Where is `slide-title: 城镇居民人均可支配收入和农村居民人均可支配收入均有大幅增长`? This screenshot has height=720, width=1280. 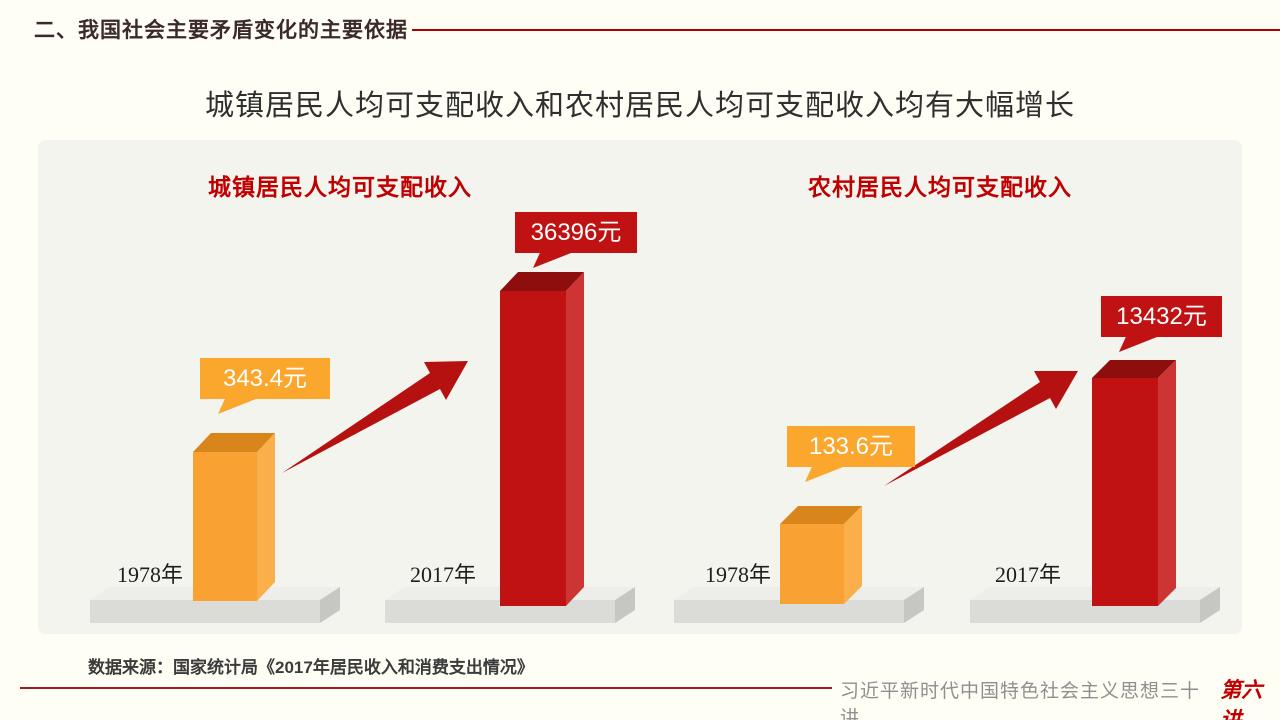 slide-title: 城镇居民人均可支配收入和农村居民人均可支配收入均有大幅增长 is located at coordinates (639, 106).